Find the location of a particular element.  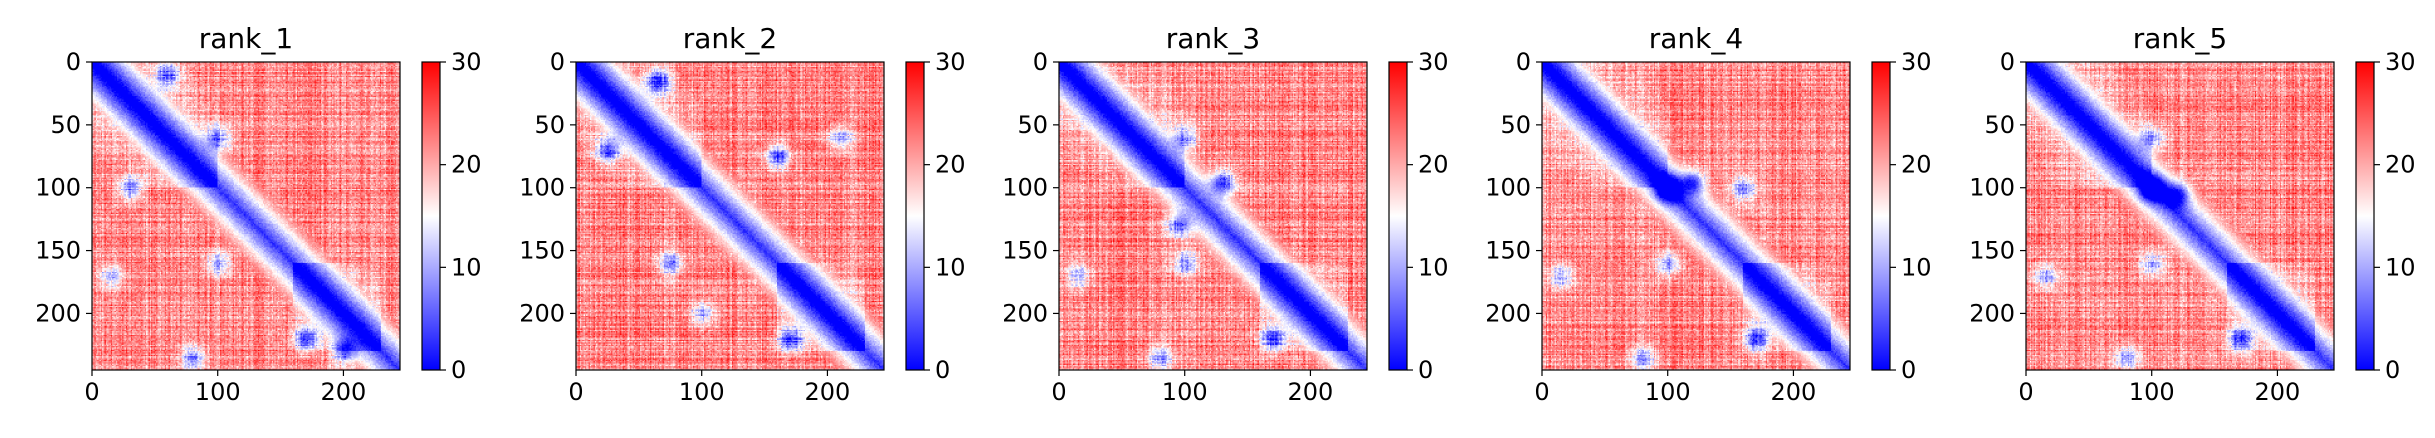

chart-title: rank_1 is located at coordinates (246, 38).